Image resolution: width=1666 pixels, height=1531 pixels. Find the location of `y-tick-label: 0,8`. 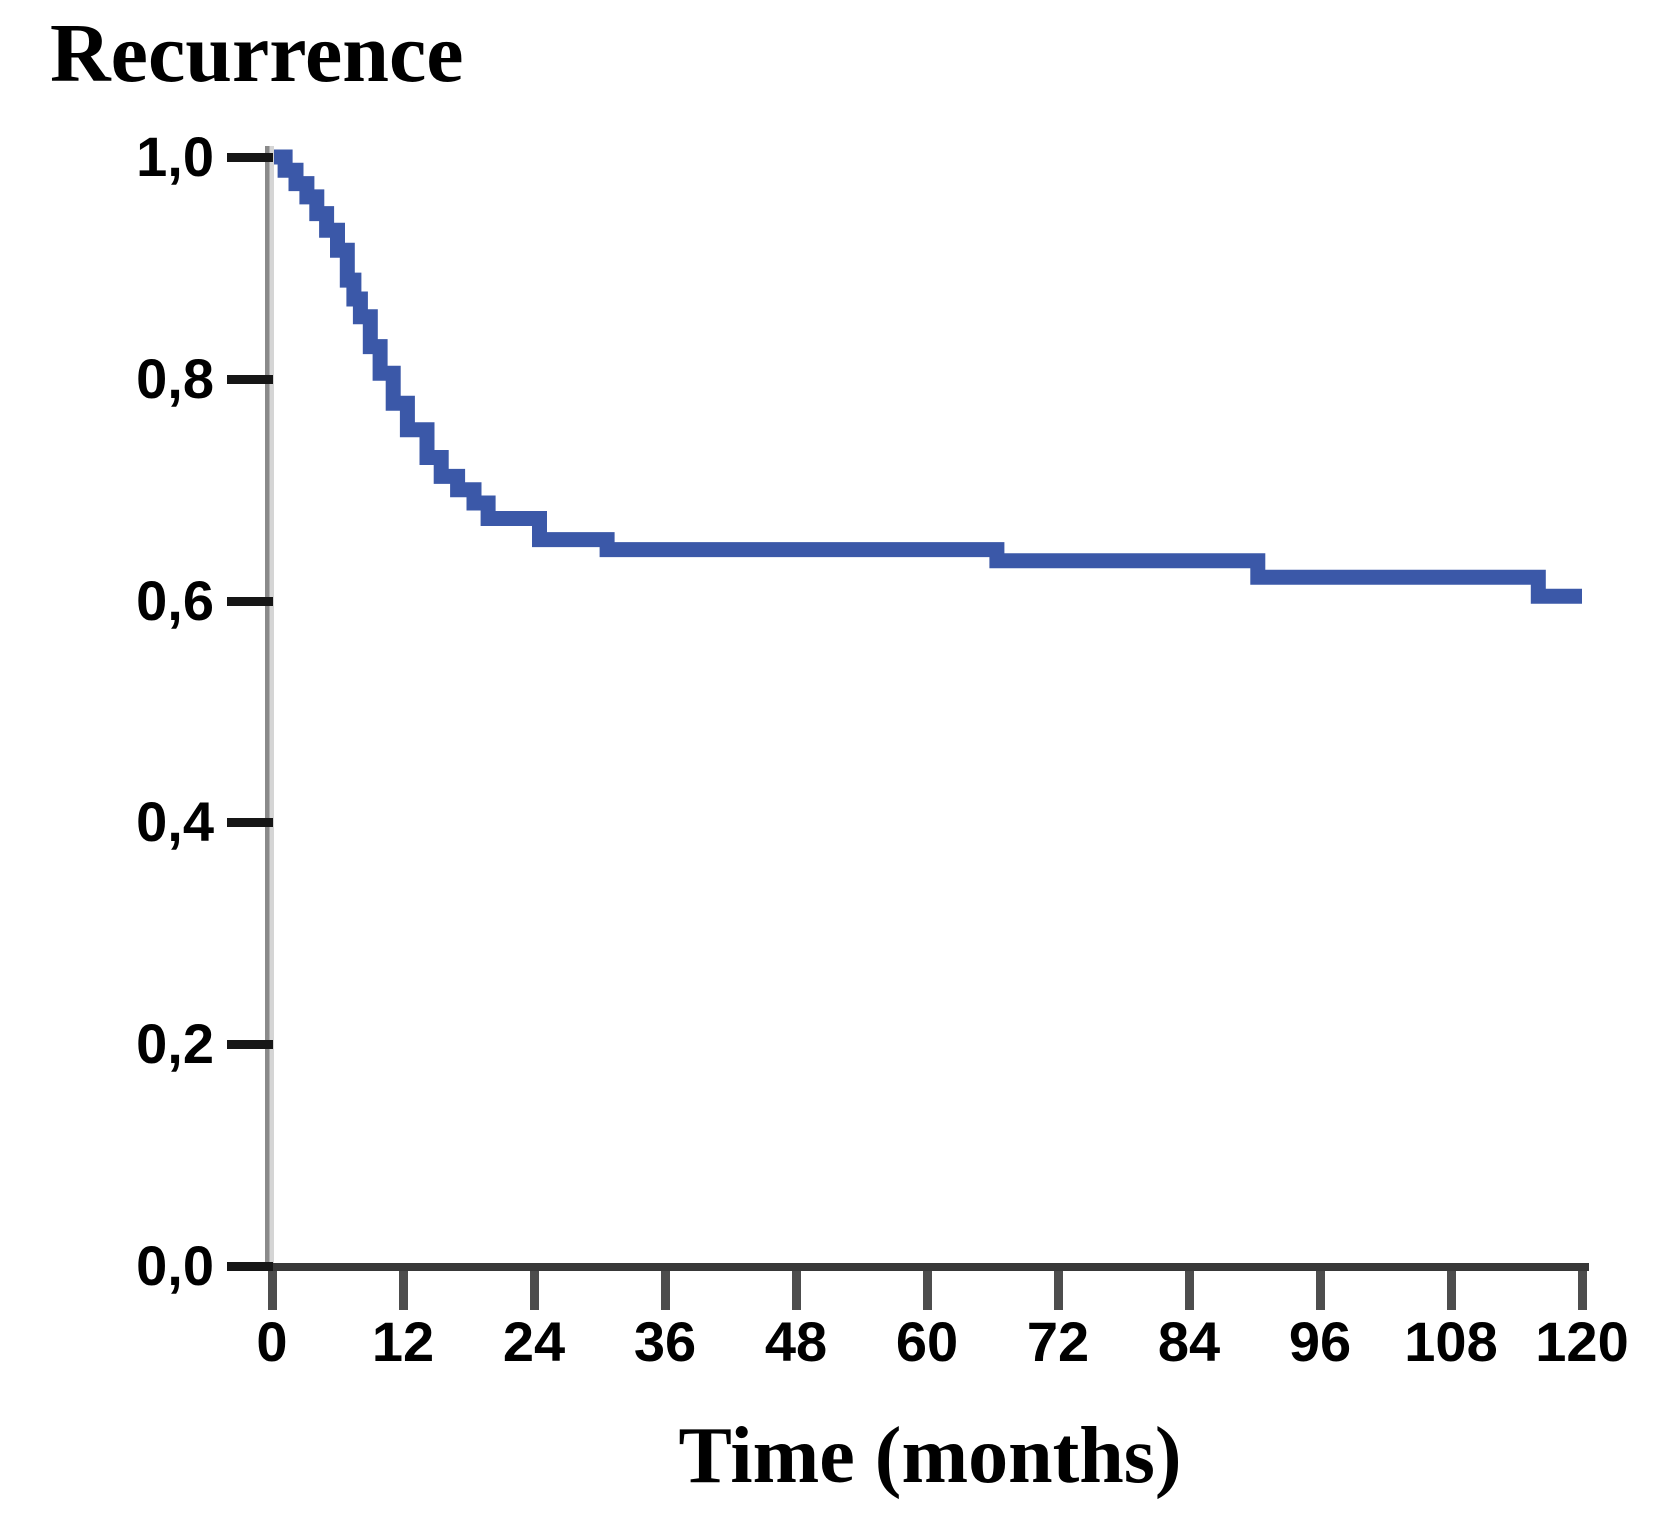

y-tick-label: 0,8 is located at coordinates (175, 378).